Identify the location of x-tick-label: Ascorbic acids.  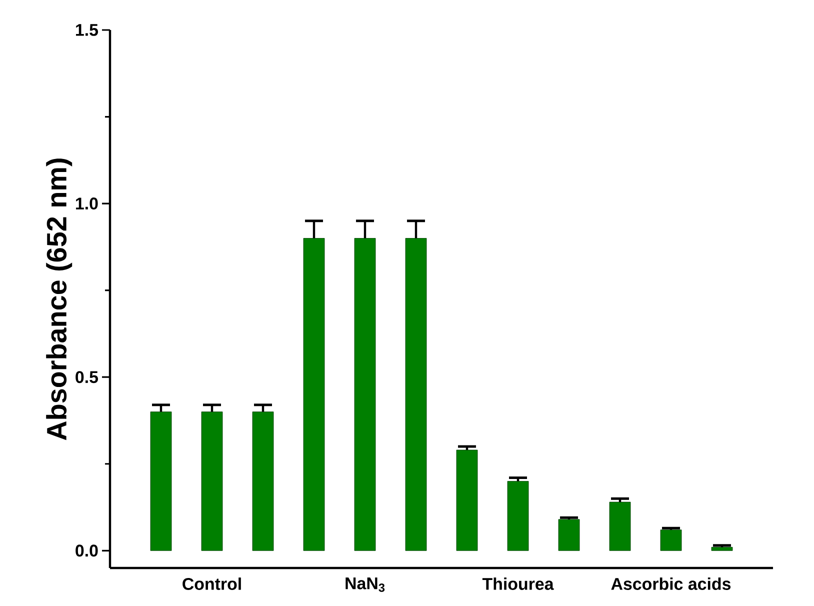
(671, 584).